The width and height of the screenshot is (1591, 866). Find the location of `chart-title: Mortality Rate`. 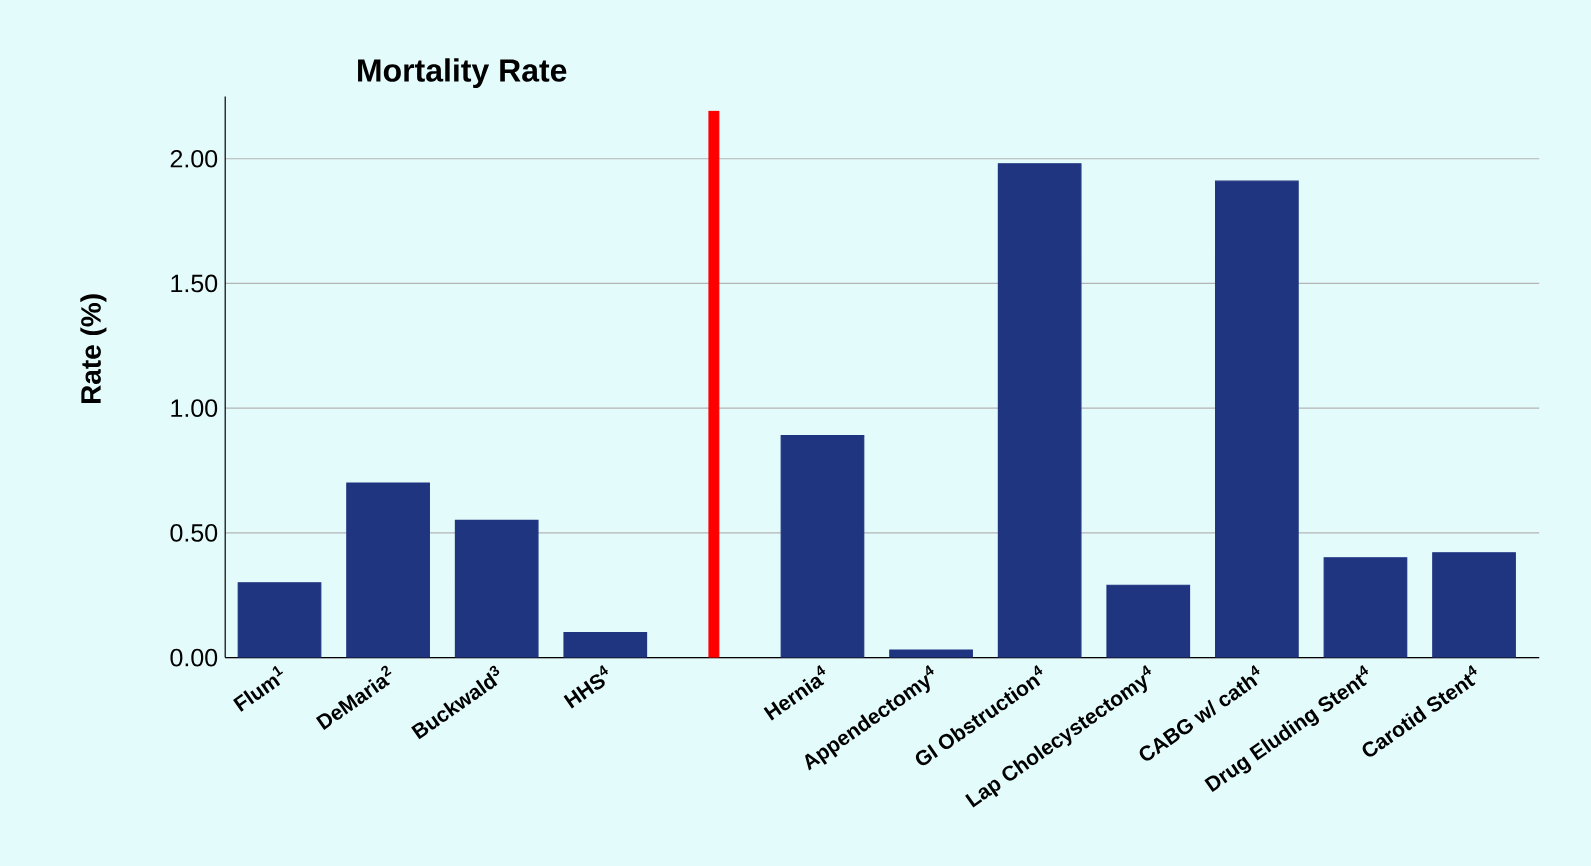

chart-title: Mortality Rate is located at coordinates (462, 73).